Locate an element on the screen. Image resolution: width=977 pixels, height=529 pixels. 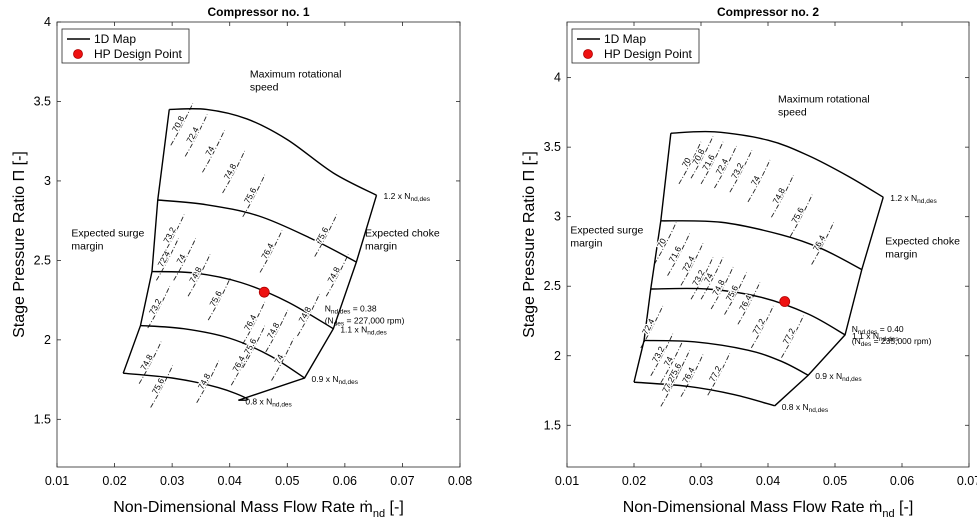
choke-line is located at coordinates (308, 298).